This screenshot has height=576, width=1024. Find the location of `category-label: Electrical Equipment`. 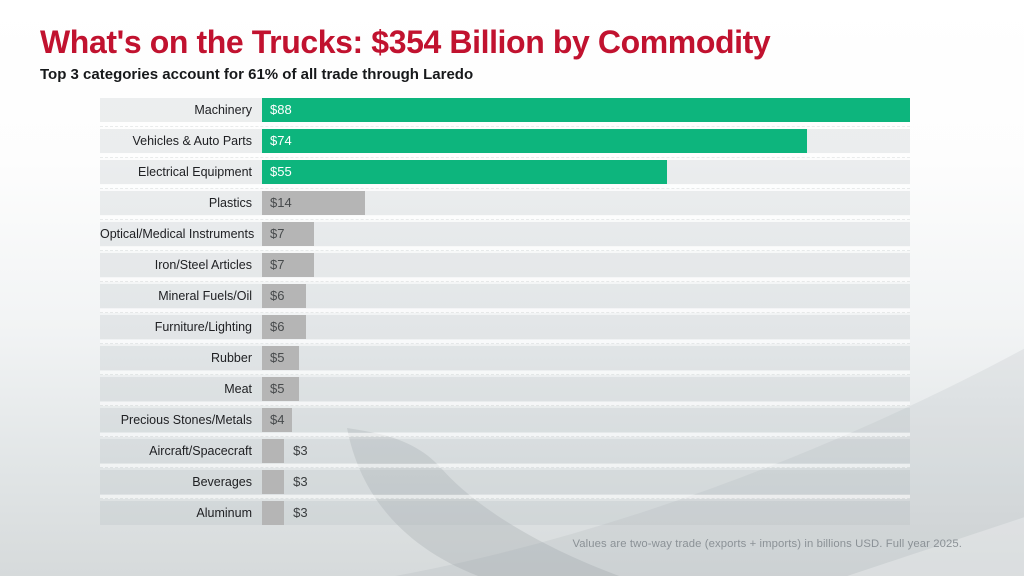

category-label: Electrical Equipment is located at coordinates (195, 172).